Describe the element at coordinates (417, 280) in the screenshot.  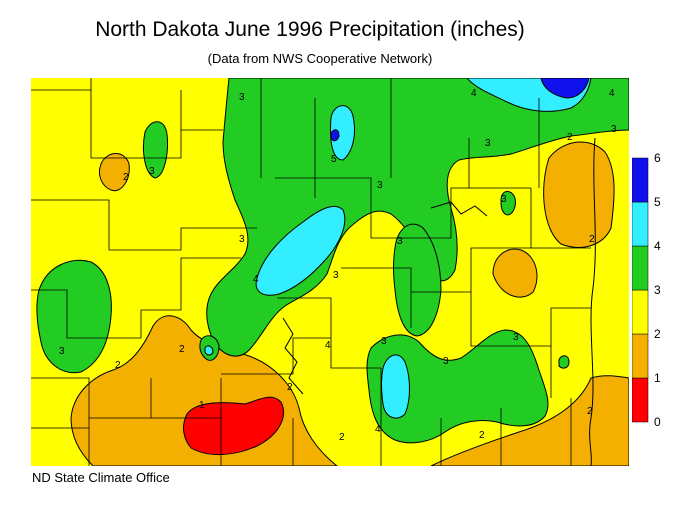
I see `region-3-4-east-central` at that location.